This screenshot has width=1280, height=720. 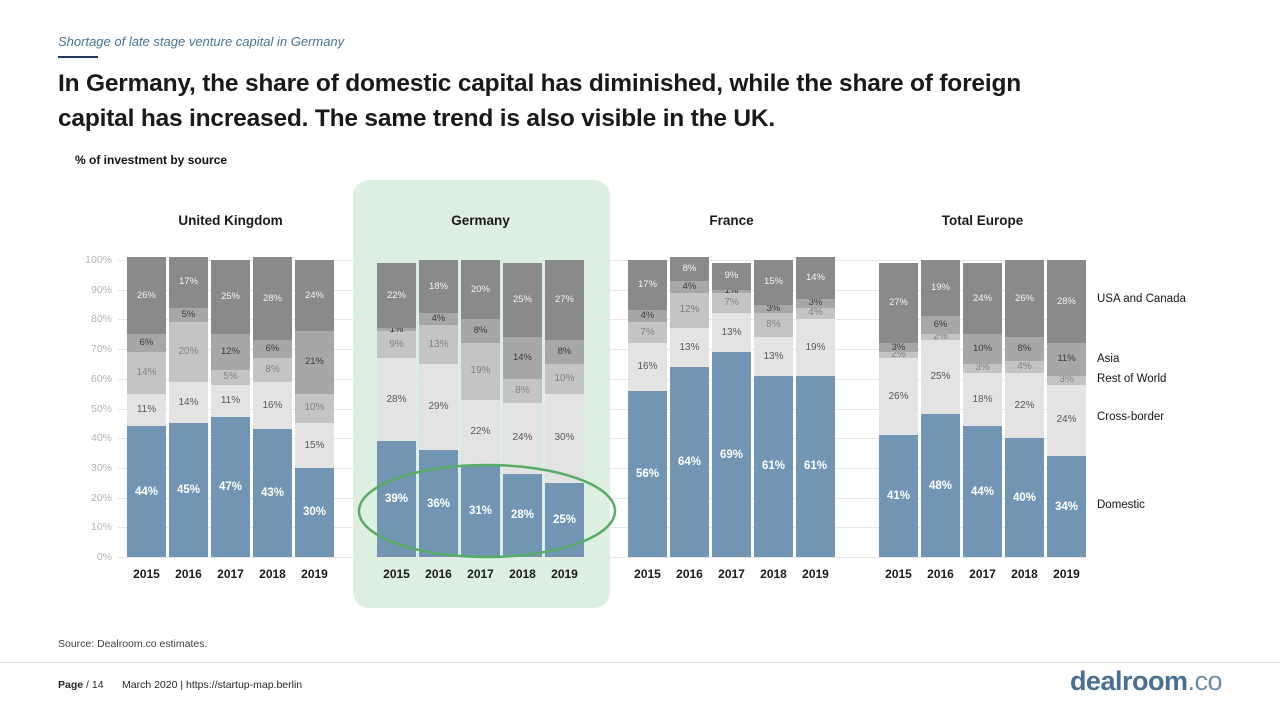 I want to click on bar-value-label: 20%, so click(x=480, y=289).